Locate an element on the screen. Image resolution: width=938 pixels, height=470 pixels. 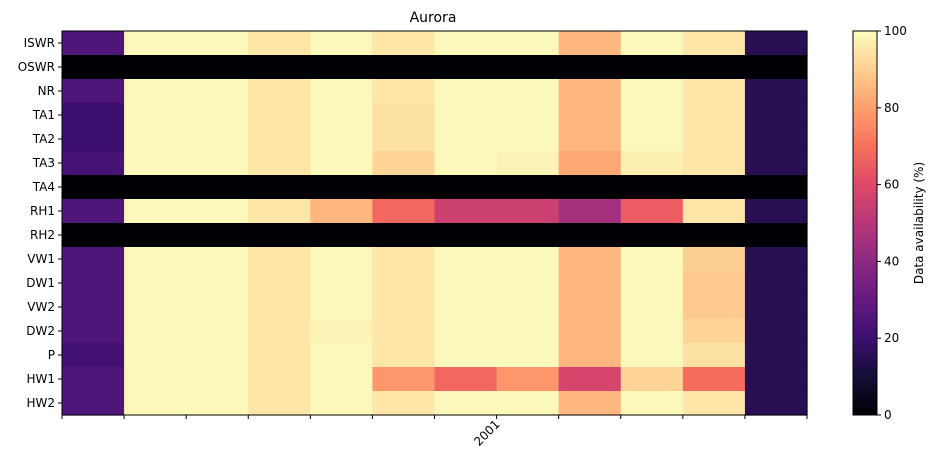
row-label: HW1 is located at coordinates (40, 379).